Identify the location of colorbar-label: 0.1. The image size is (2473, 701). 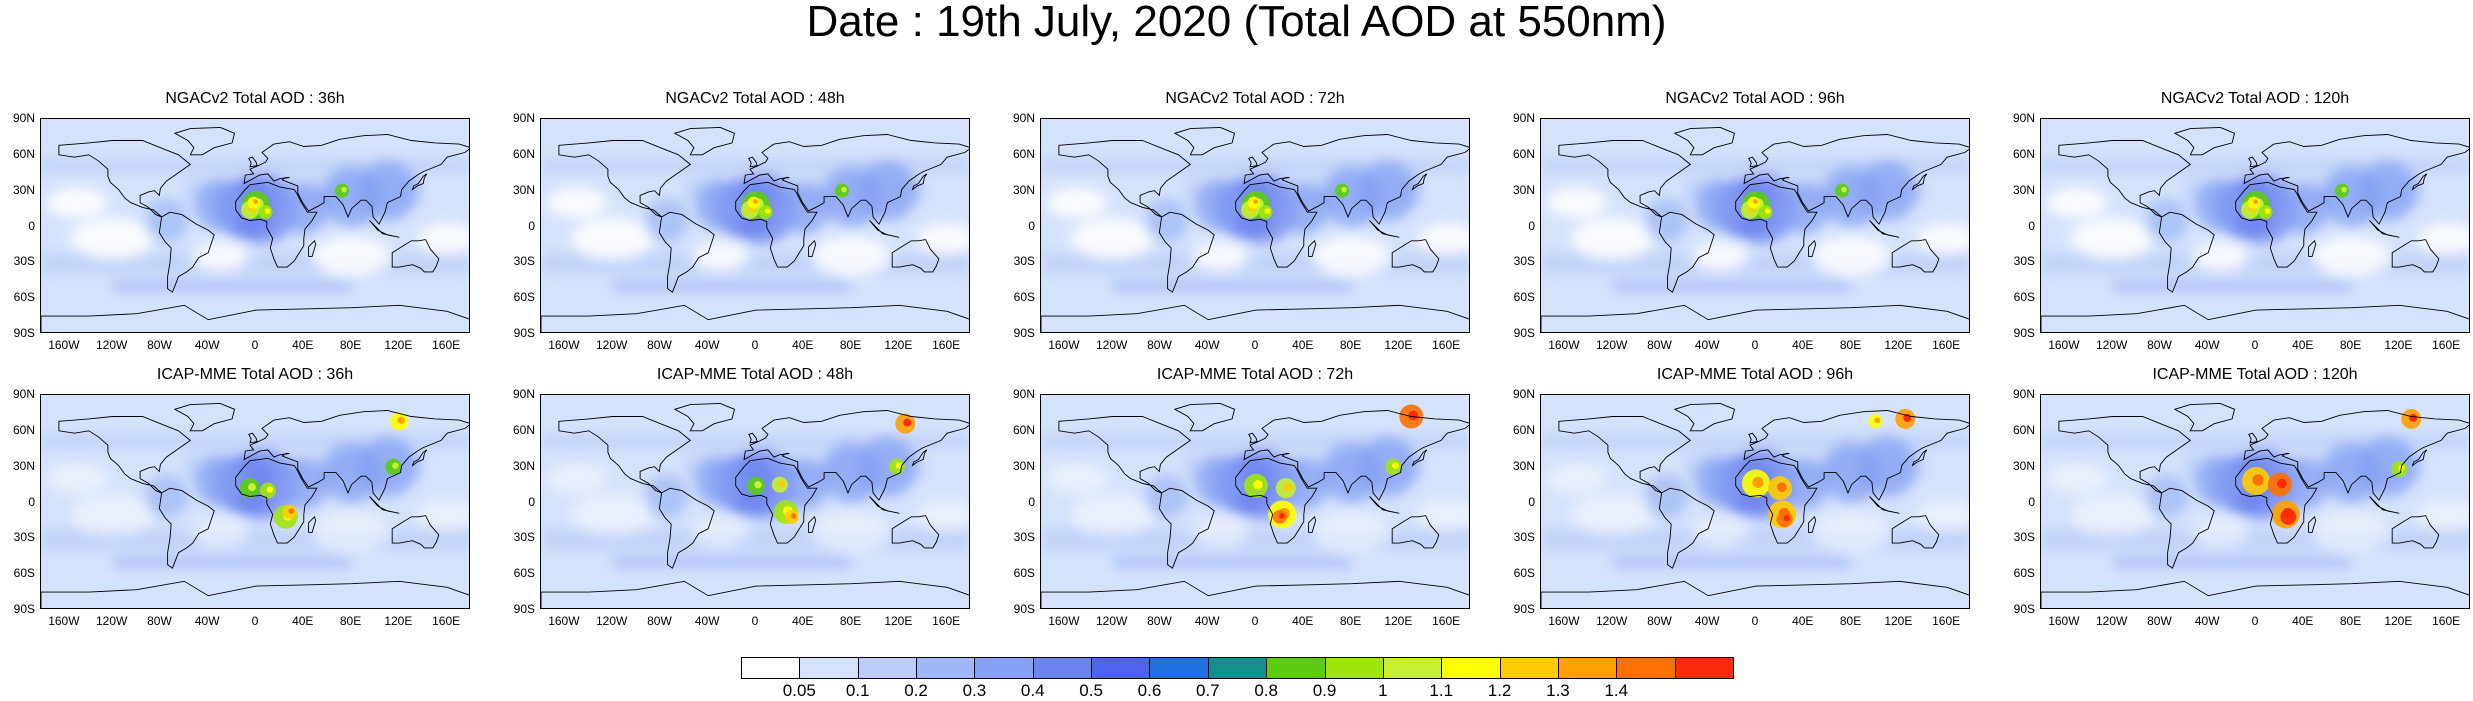
(857, 690).